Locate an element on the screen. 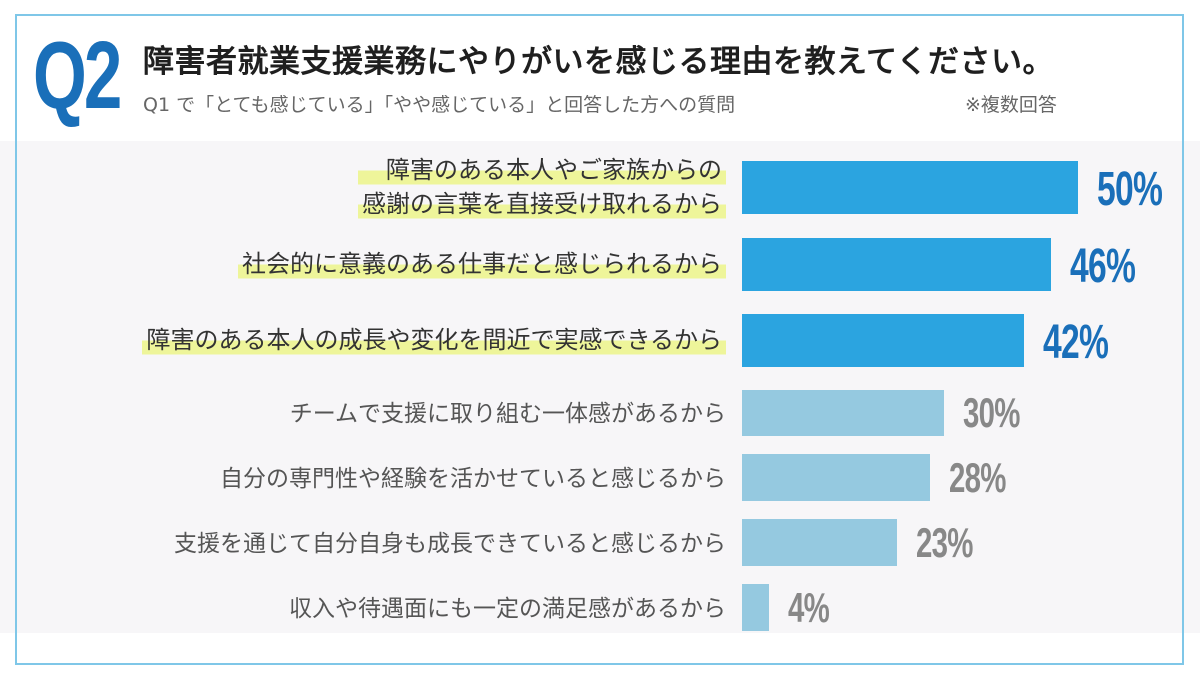 The height and width of the screenshot is (680, 1200). category-label-line: 収入や待遇面にも一定の満足感があるから is located at coordinates (507, 609).